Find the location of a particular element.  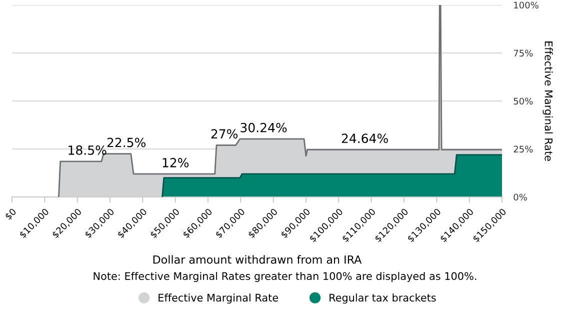

x-tick-label: $0 is located at coordinates (11, 214).